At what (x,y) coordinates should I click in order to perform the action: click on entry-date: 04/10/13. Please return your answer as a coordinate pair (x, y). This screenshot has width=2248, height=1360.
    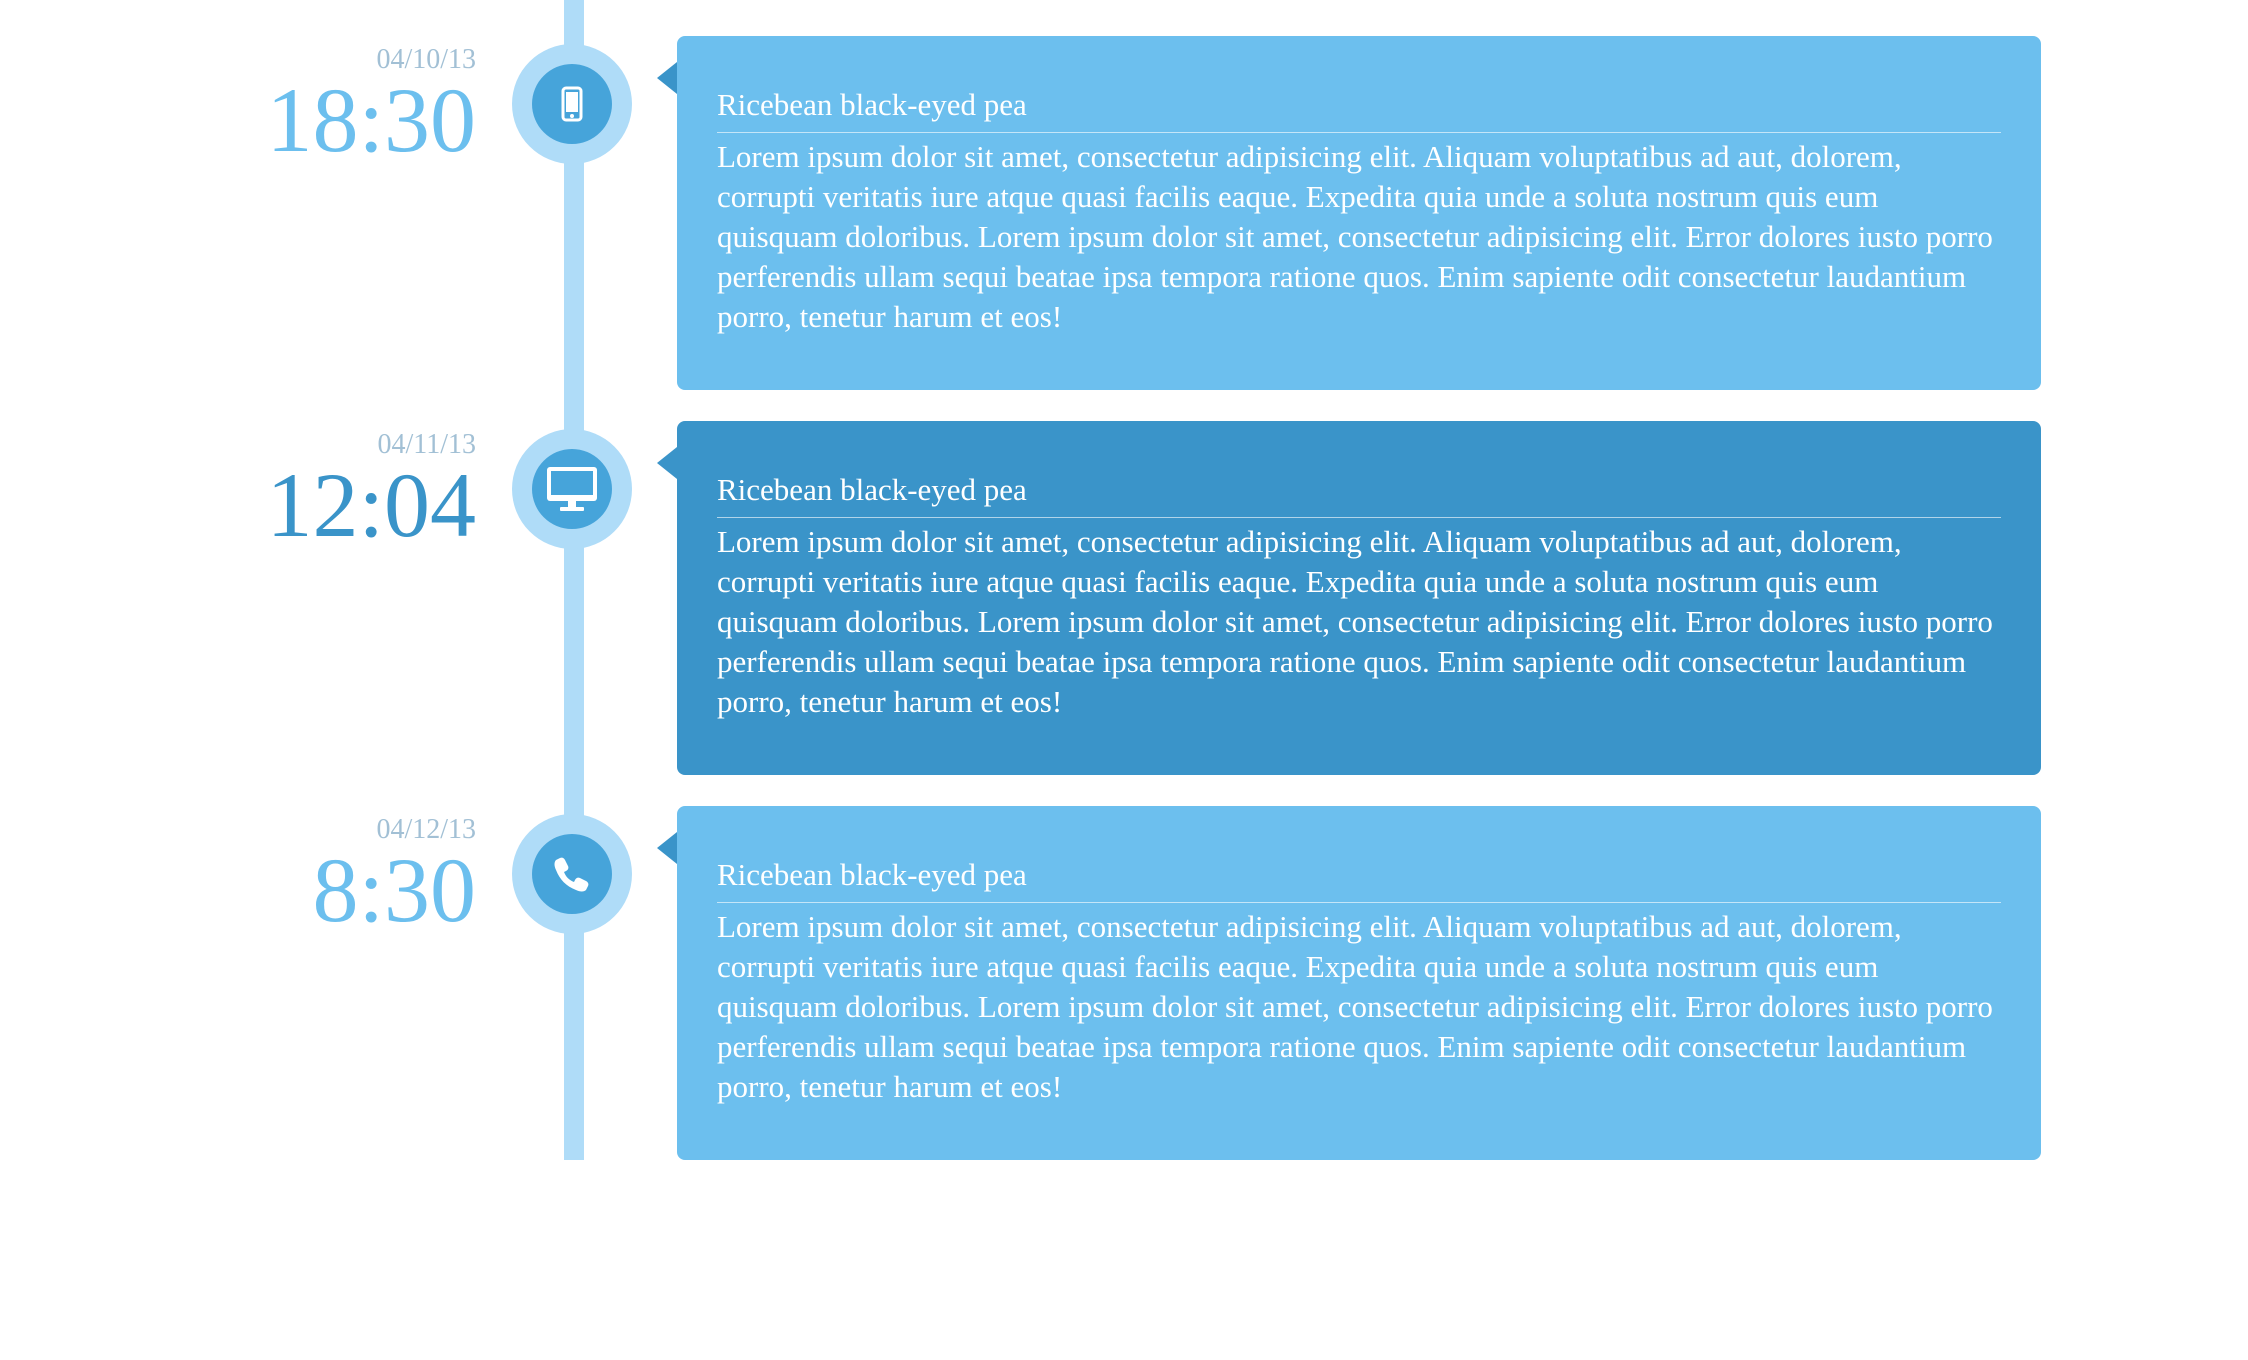
    Looking at the image, I should click on (426, 59).